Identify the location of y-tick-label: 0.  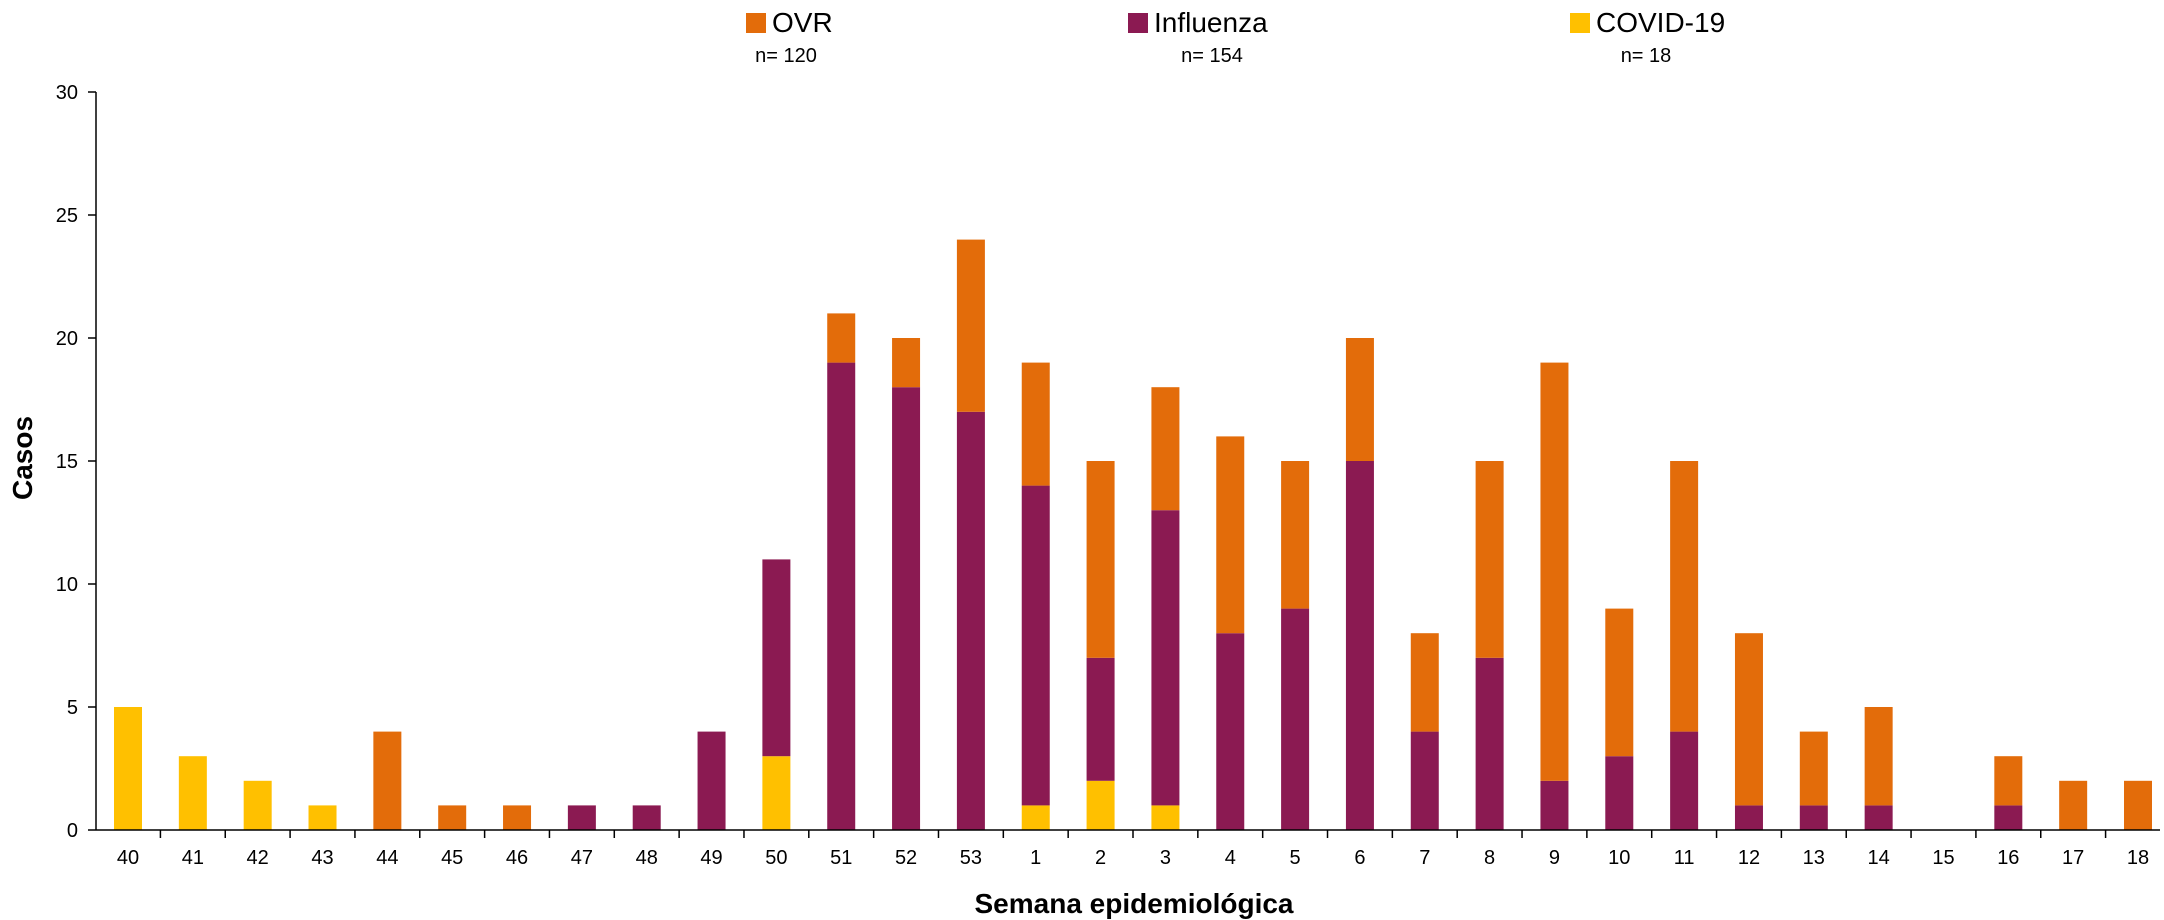
(72, 831).